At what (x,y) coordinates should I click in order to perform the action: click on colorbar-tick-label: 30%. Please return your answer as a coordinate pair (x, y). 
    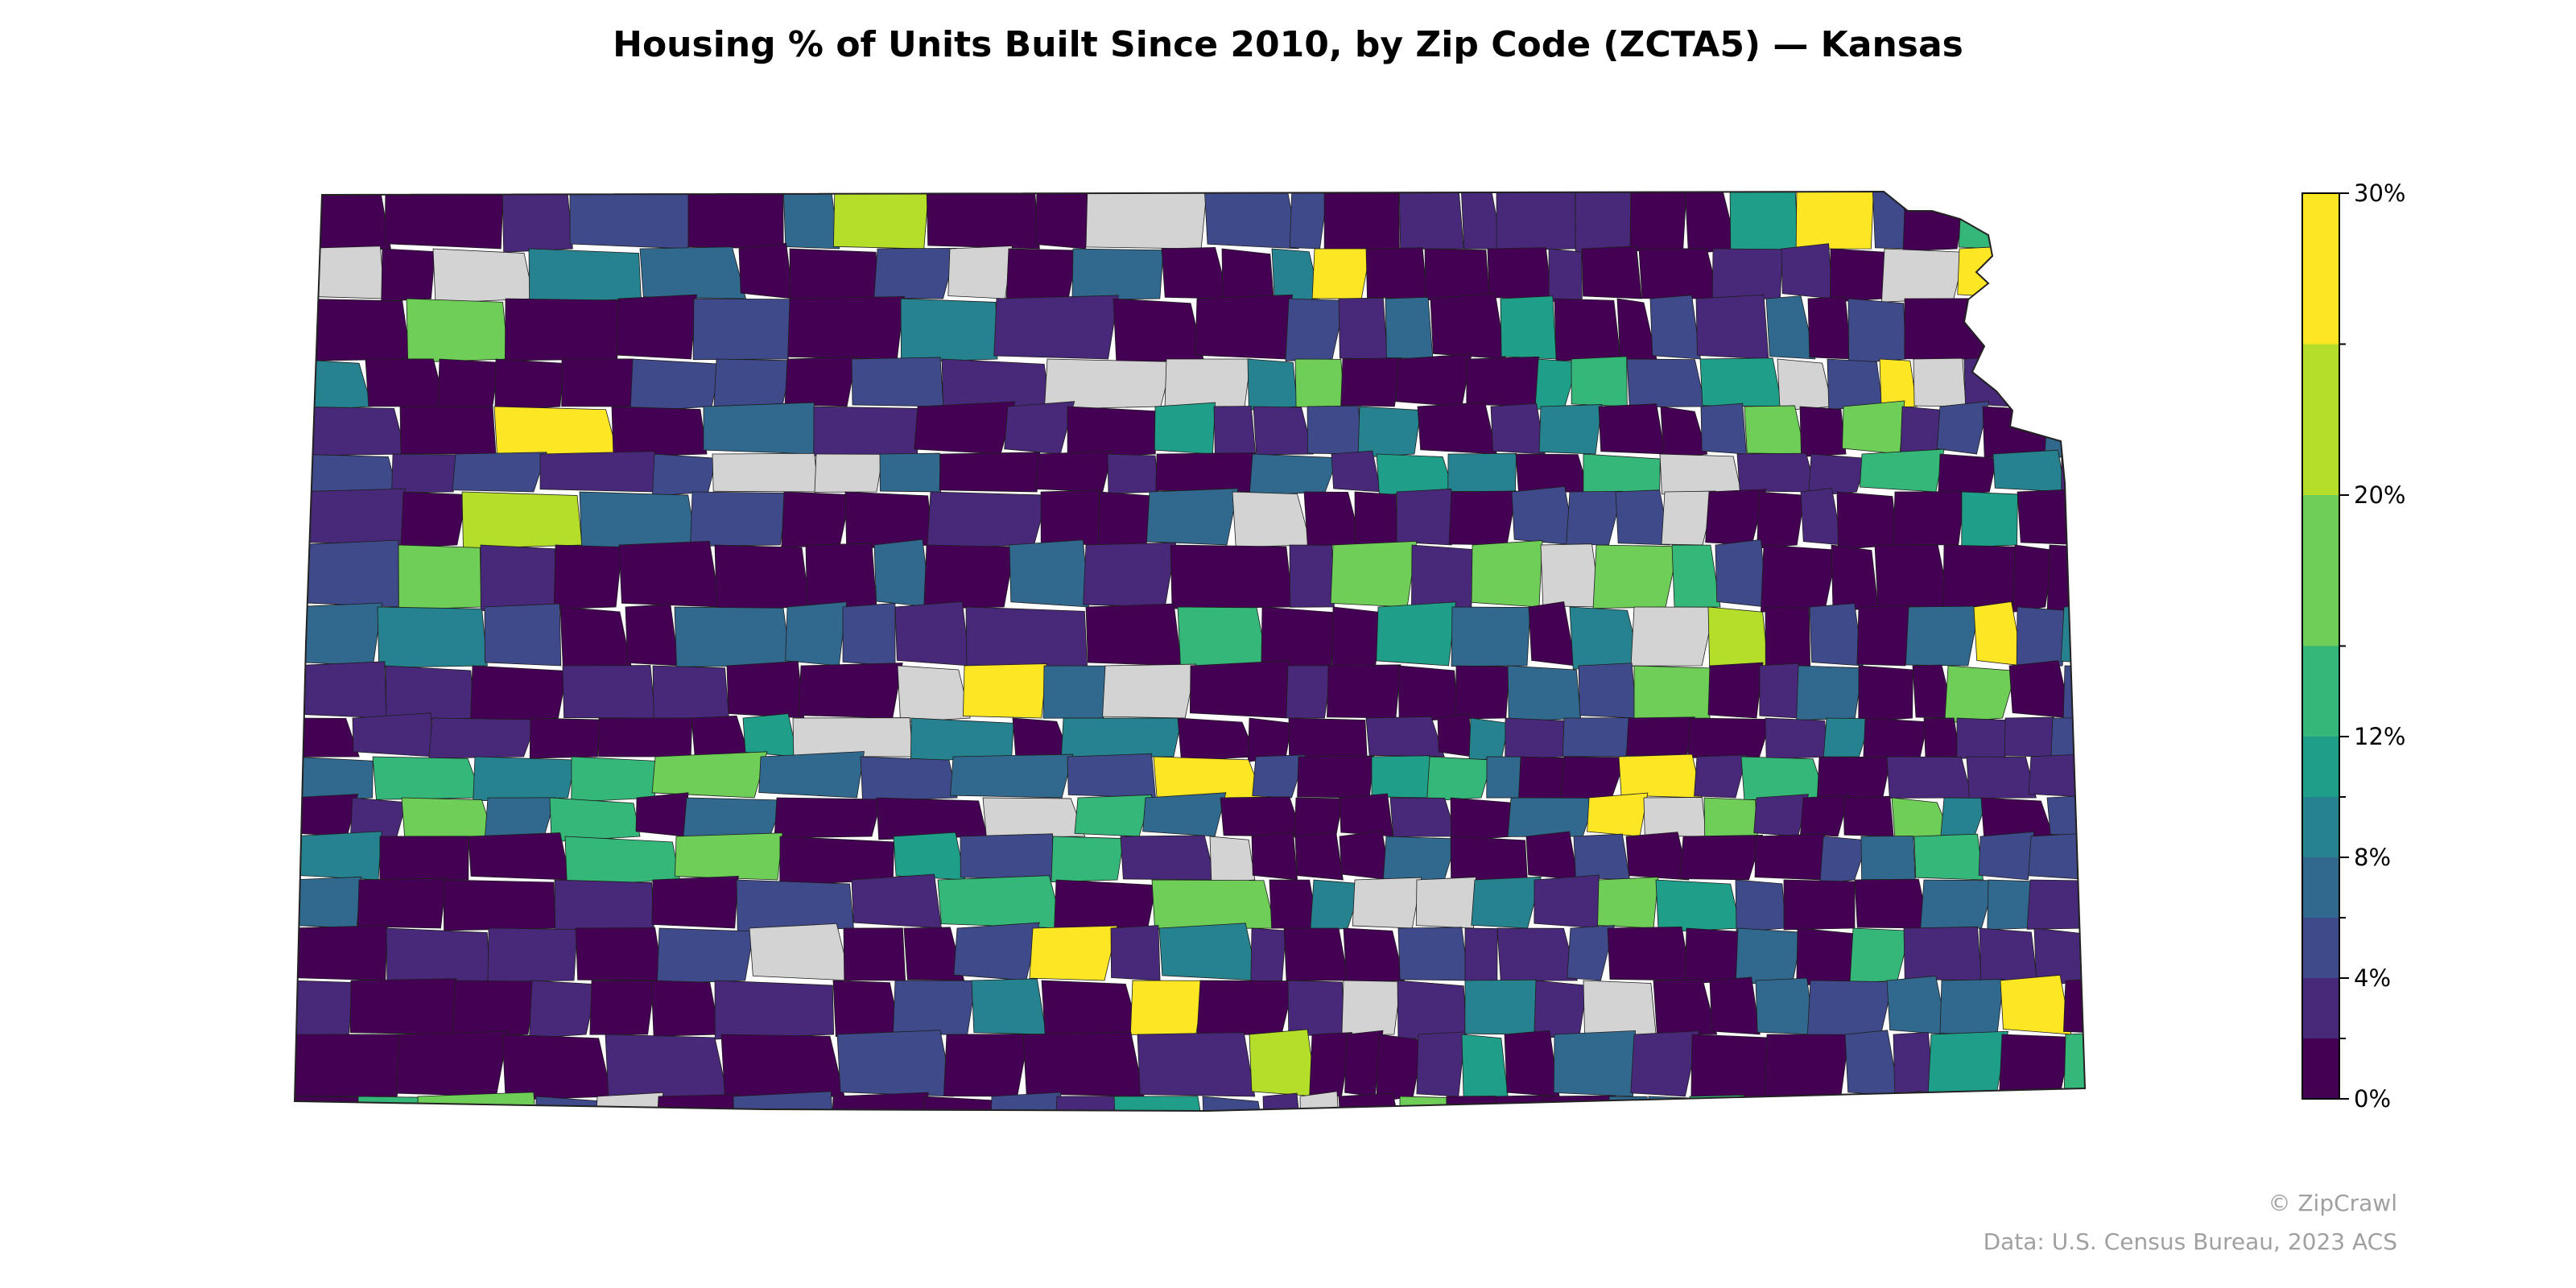
    Looking at the image, I should click on (2379, 193).